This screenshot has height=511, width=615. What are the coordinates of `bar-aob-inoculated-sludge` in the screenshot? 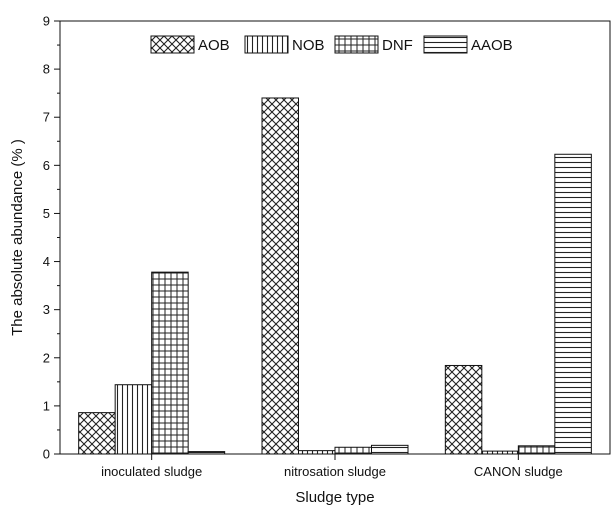 It's located at (97, 433).